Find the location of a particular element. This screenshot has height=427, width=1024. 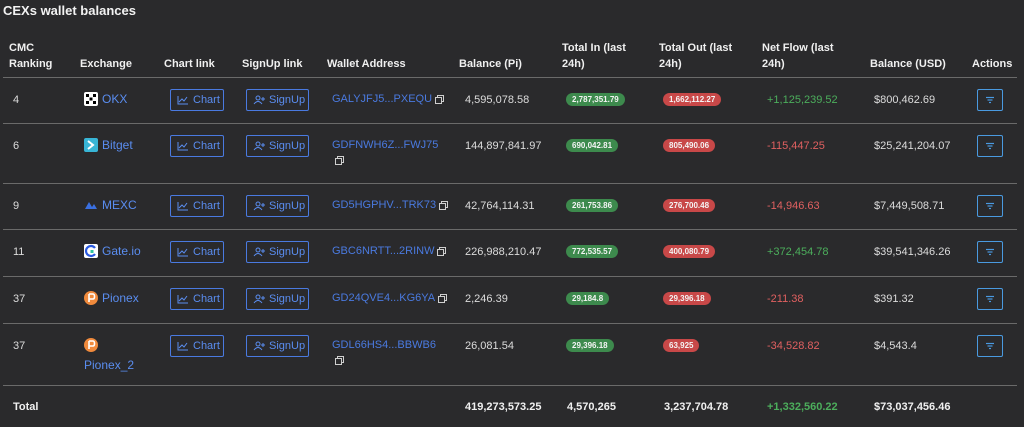

total-in-badge: 690,042.81 is located at coordinates (592, 145).